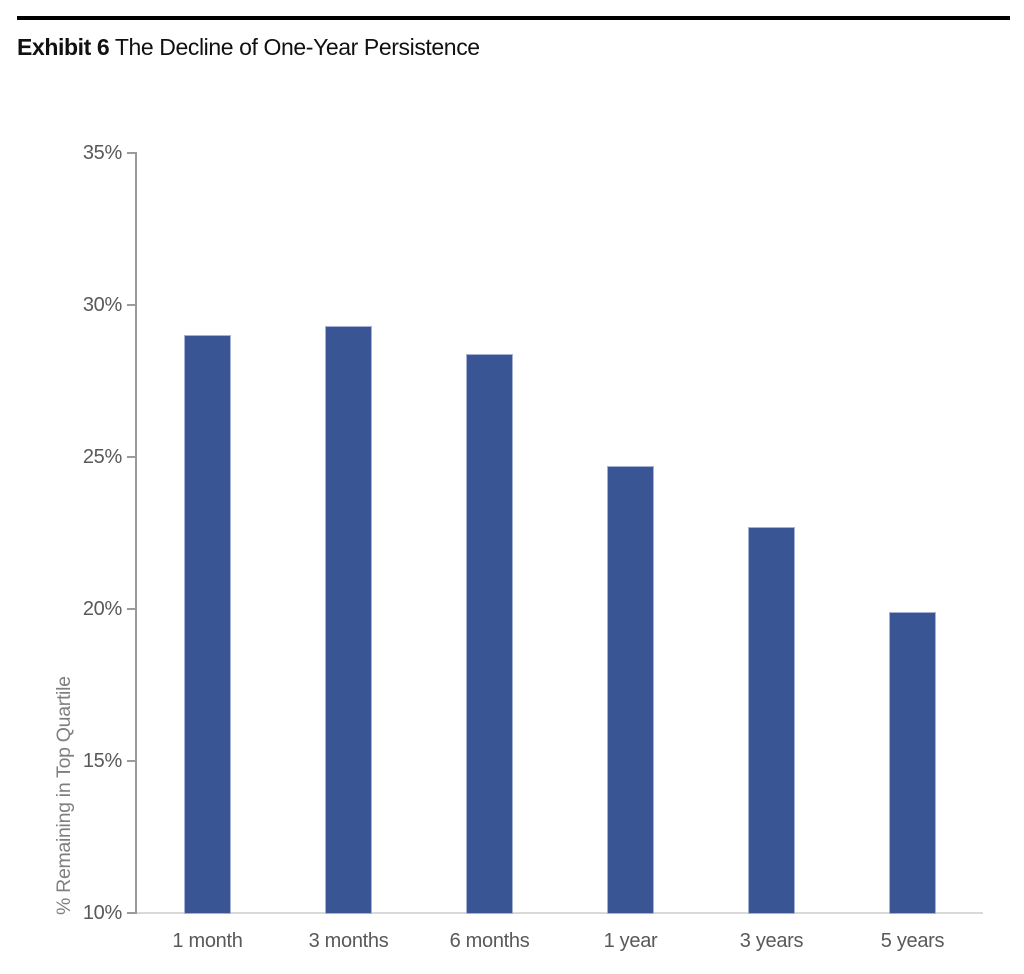 This screenshot has width=1024, height=974. What do you see at coordinates (489, 941) in the screenshot?
I see `x-tick-label: 6 months` at bounding box center [489, 941].